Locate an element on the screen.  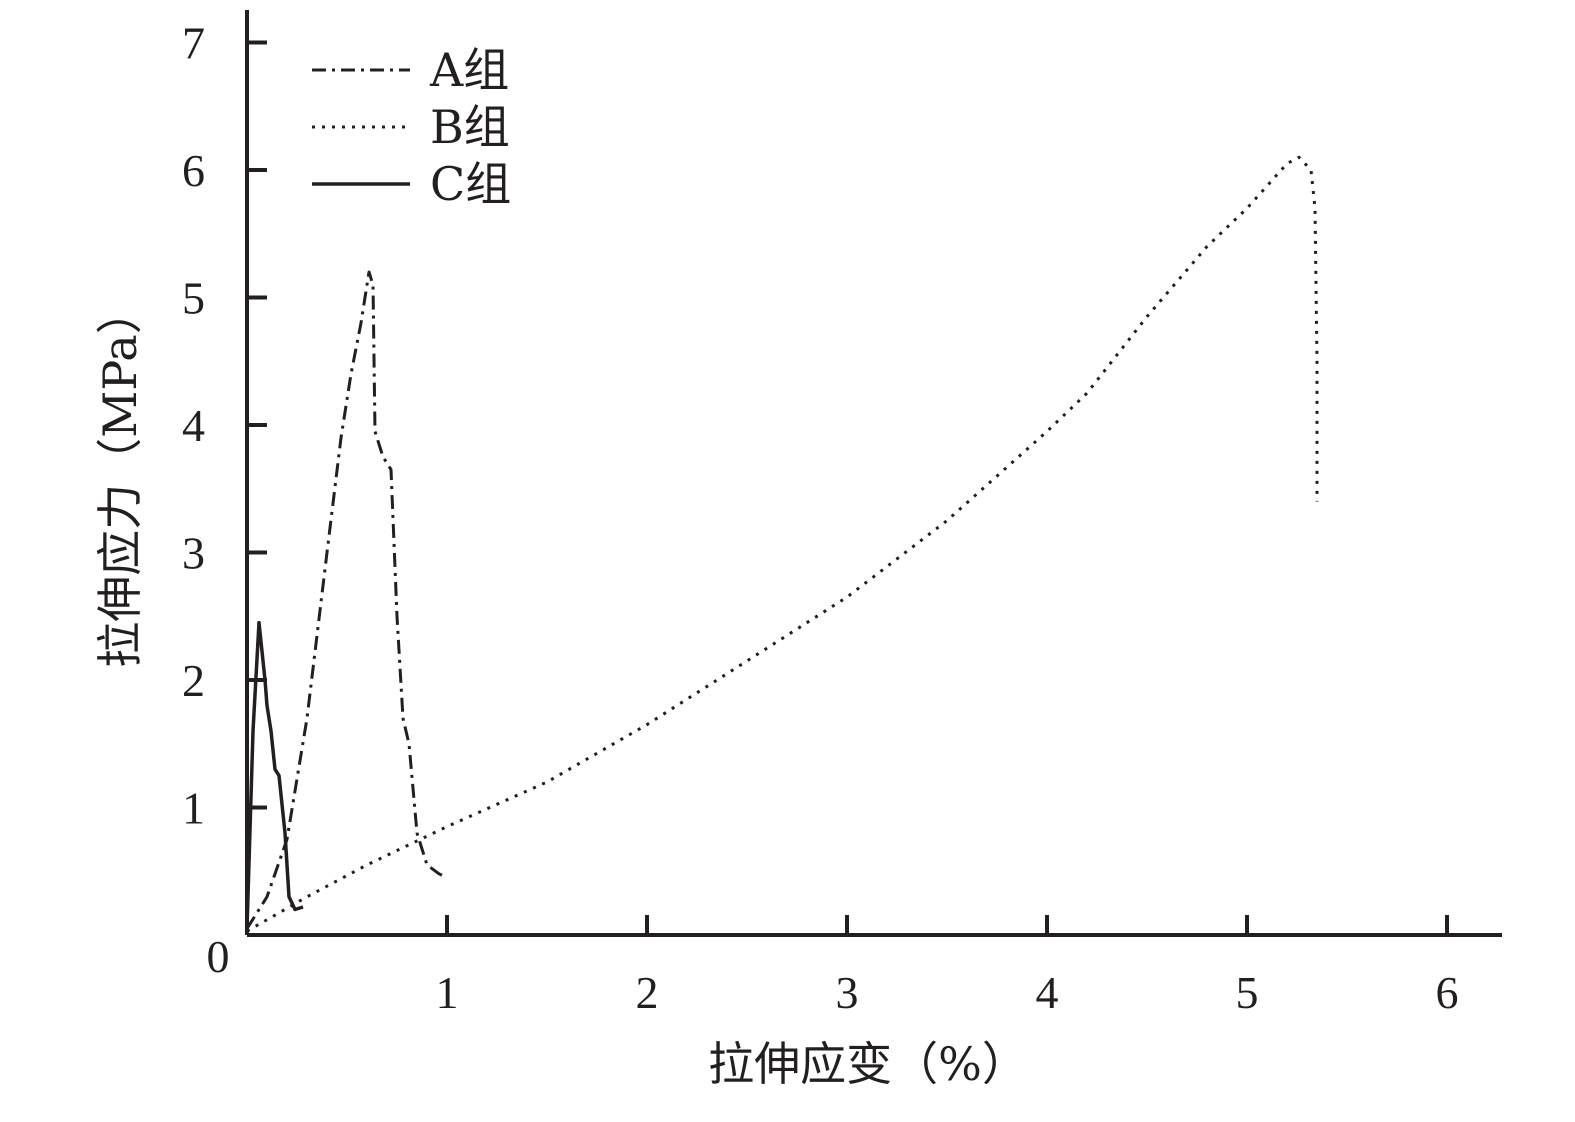
y-tick-label: 7 is located at coordinates (193, 43).